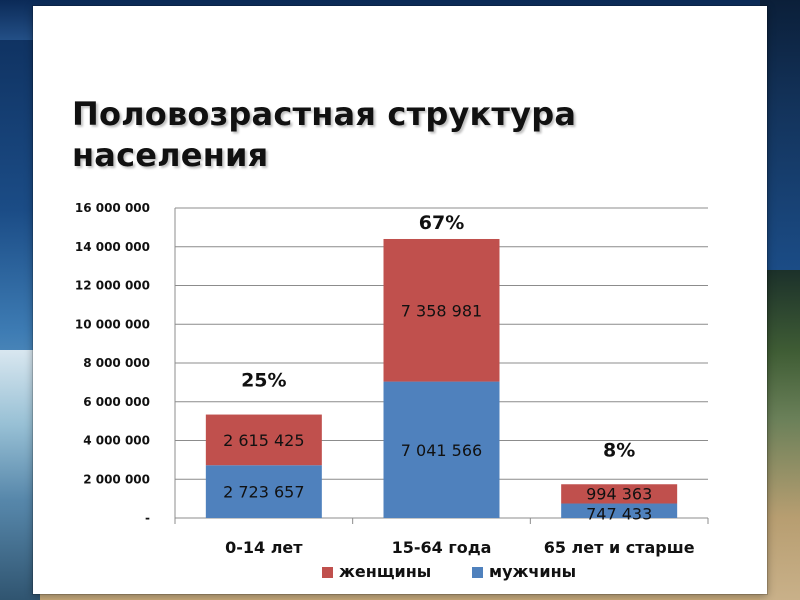  Describe the element at coordinates (147, 518) in the screenshot. I see `y-tick-label: -` at that location.